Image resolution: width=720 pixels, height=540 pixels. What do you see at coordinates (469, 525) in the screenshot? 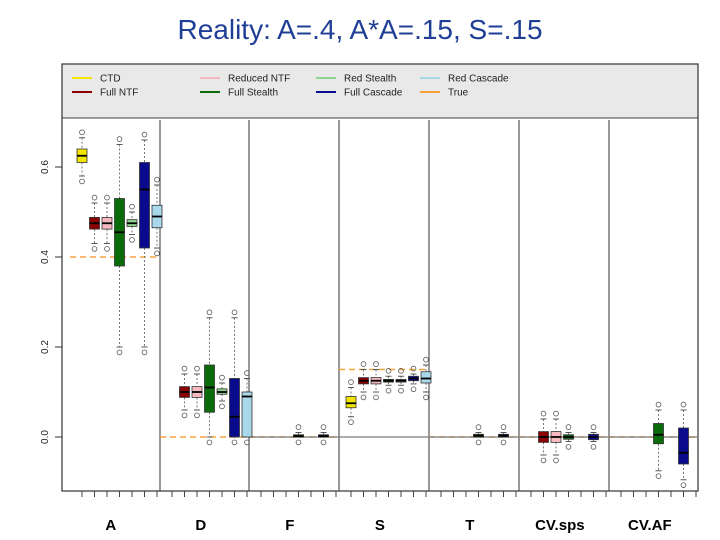
I see `x-group-label: T` at bounding box center [469, 525].